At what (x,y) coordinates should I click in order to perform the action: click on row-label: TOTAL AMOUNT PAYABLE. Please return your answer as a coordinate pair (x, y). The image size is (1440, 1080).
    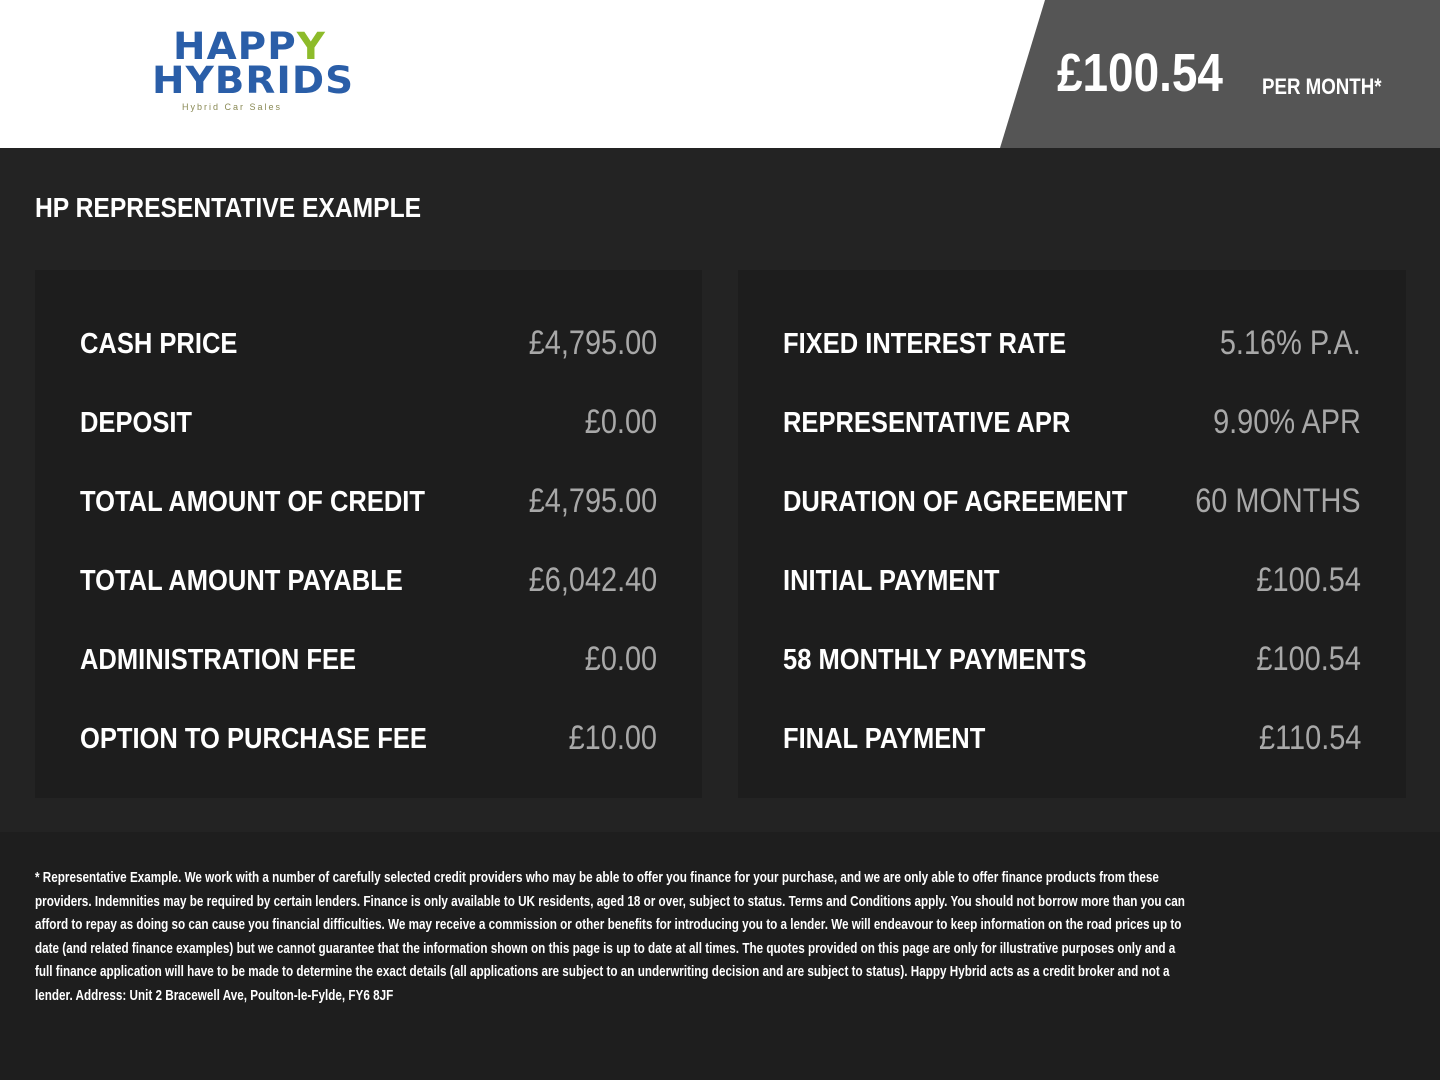
    Looking at the image, I should click on (241, 581).